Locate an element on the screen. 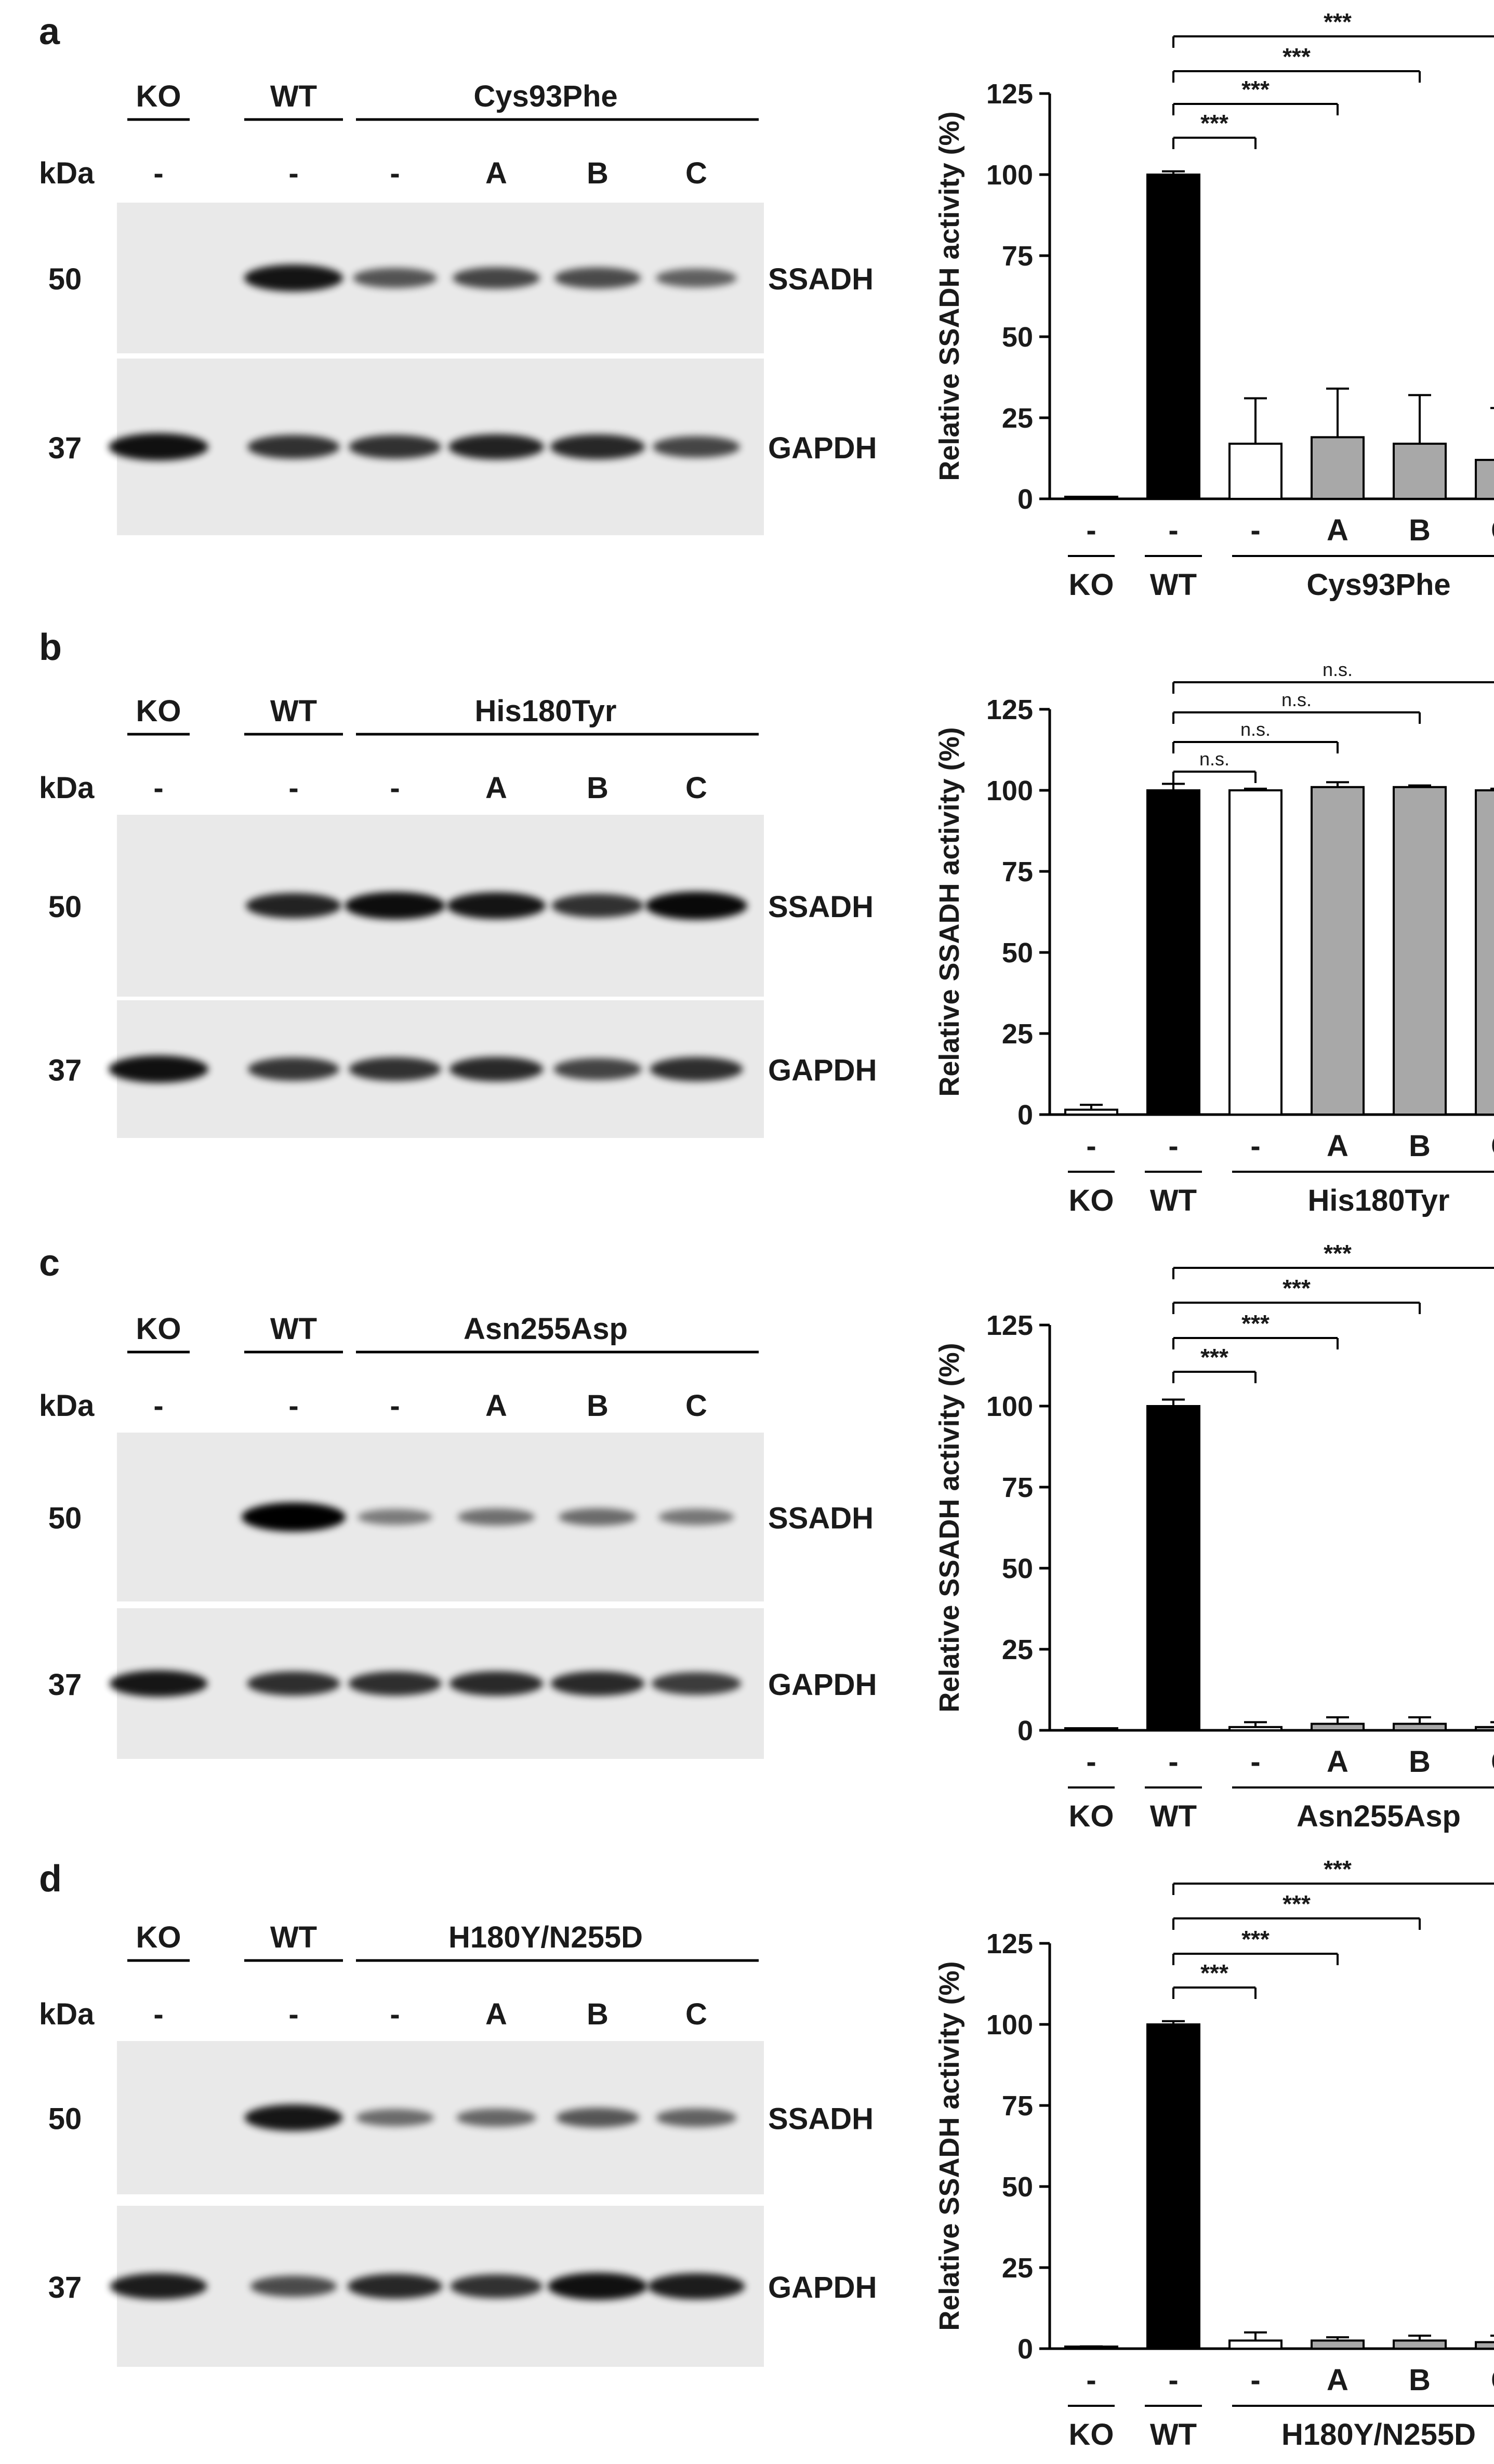 This screenshot has width=1494, height=2464. x-group-label-mutant: Cys93Phe is located at coordinates (1378, 585).